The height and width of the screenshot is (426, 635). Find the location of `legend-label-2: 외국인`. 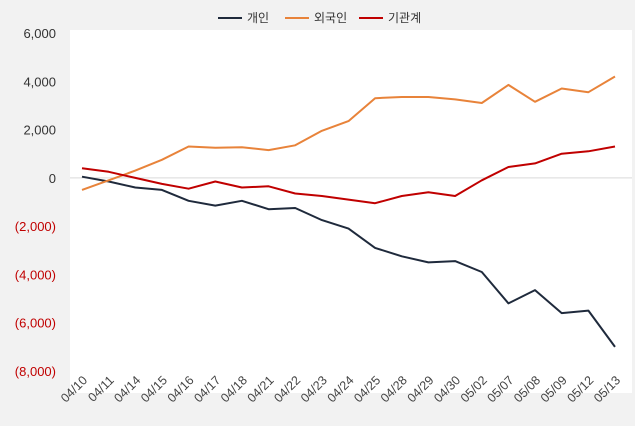

legend-label-2: 외국인 is located at coordinates (330, 18).